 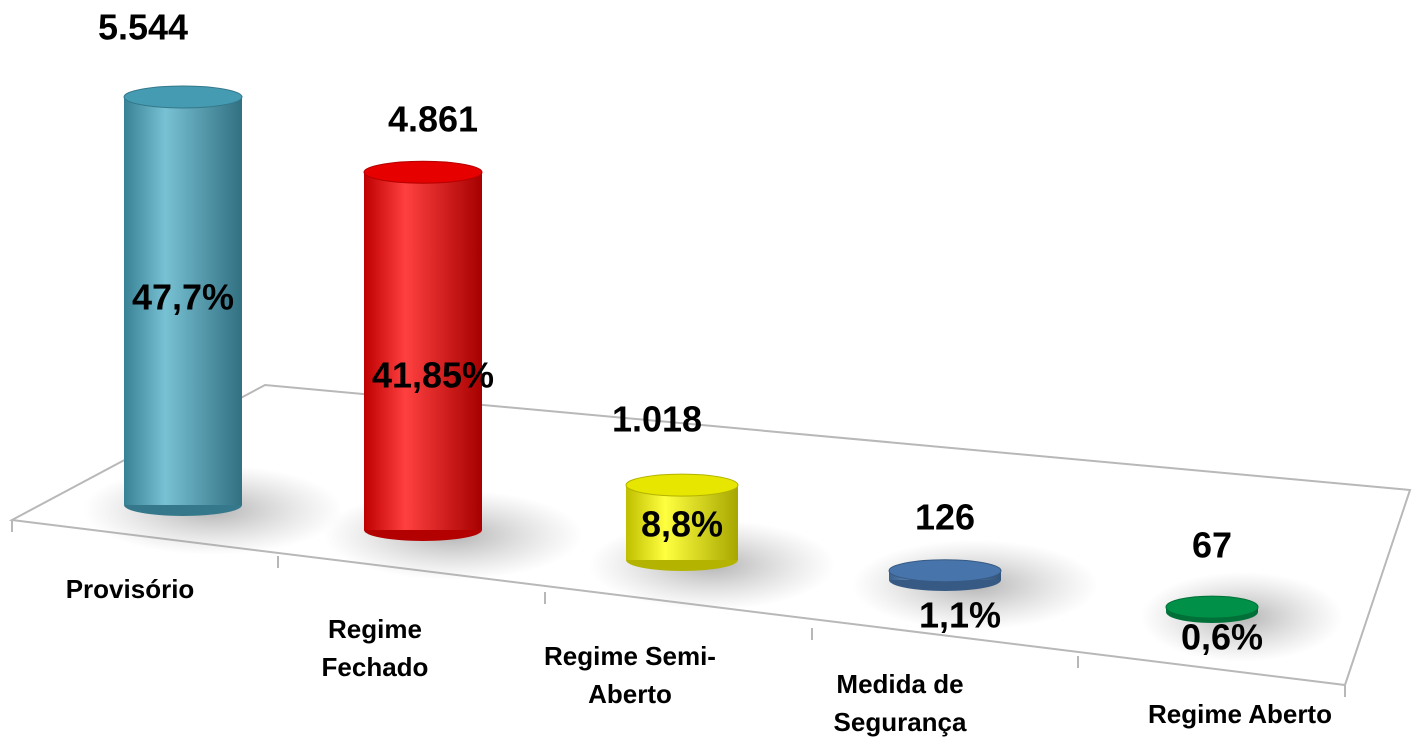 What do you see at coordinates (130, 589) in the screenshot?
I see `category-label: Provisório` at bounding box center [130, 589].